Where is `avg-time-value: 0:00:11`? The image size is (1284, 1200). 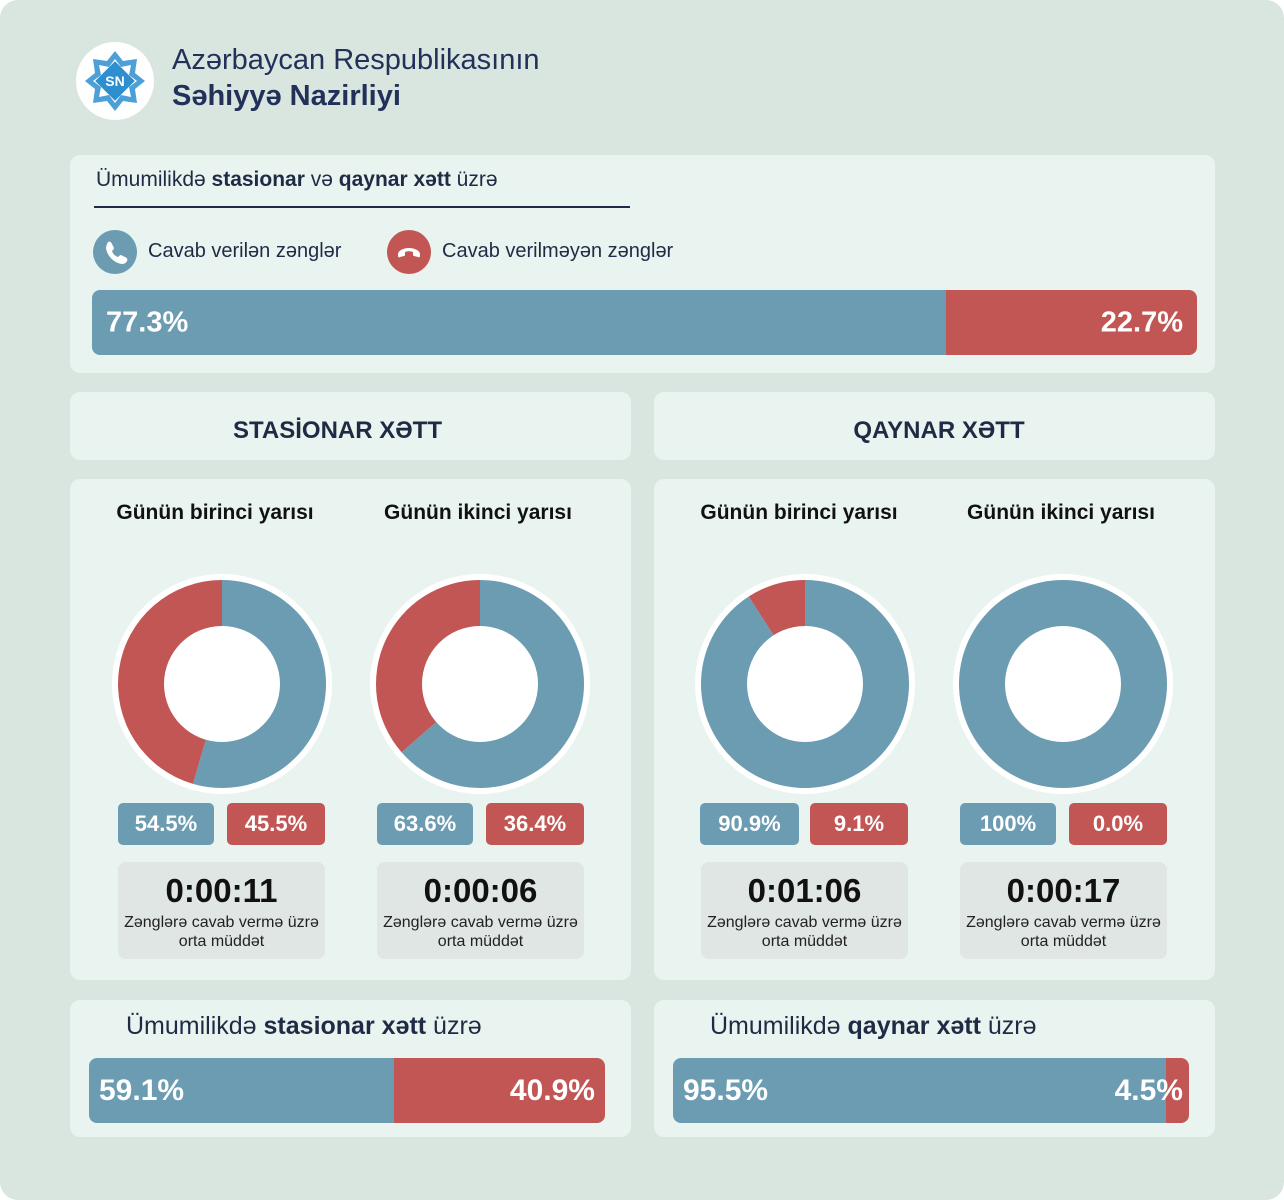
avg-time-value: 0:00:11 is located at coordinates (221, 890).